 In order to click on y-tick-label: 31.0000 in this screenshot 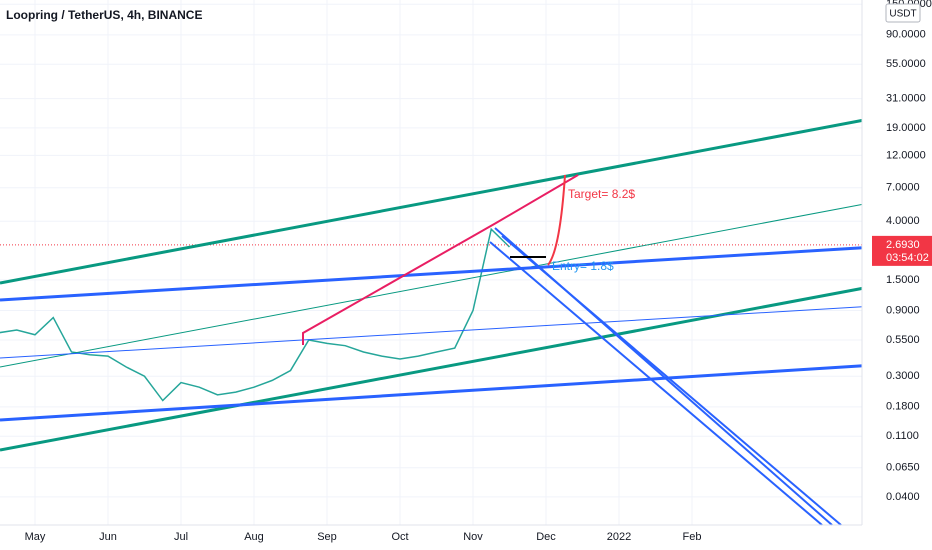, I will do `click(906, 99)`.